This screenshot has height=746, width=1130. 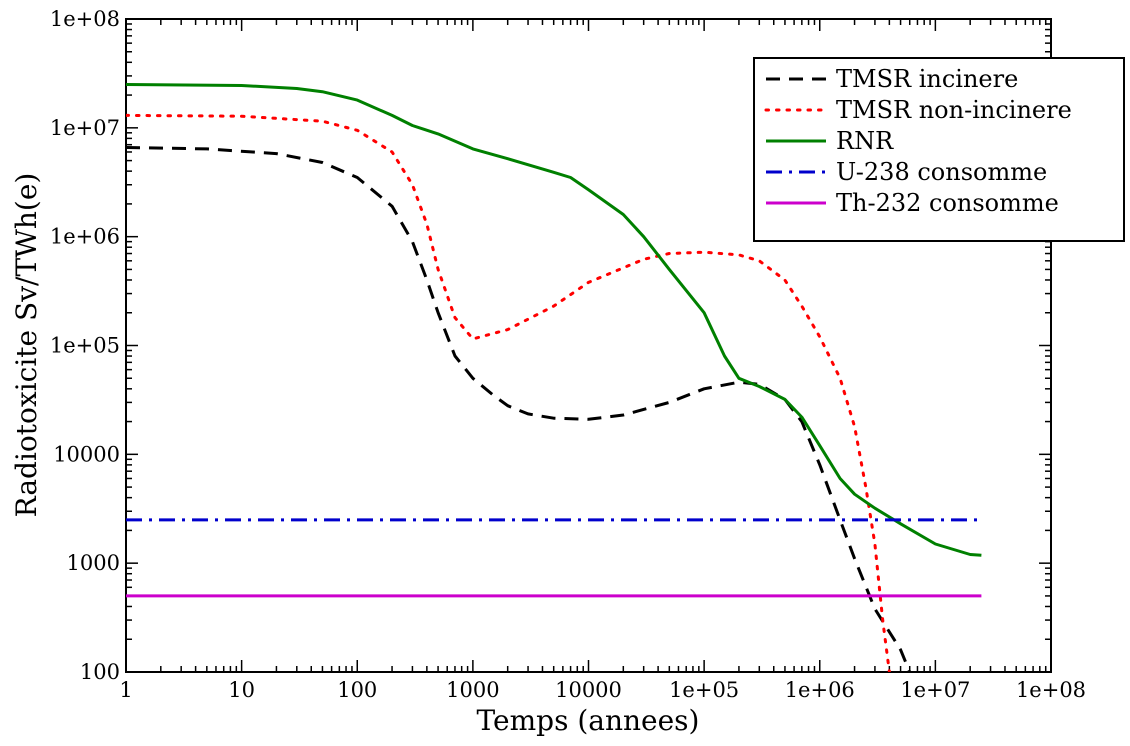 I want to click on y-tick-label: 1000, so click(x=93, y=563).